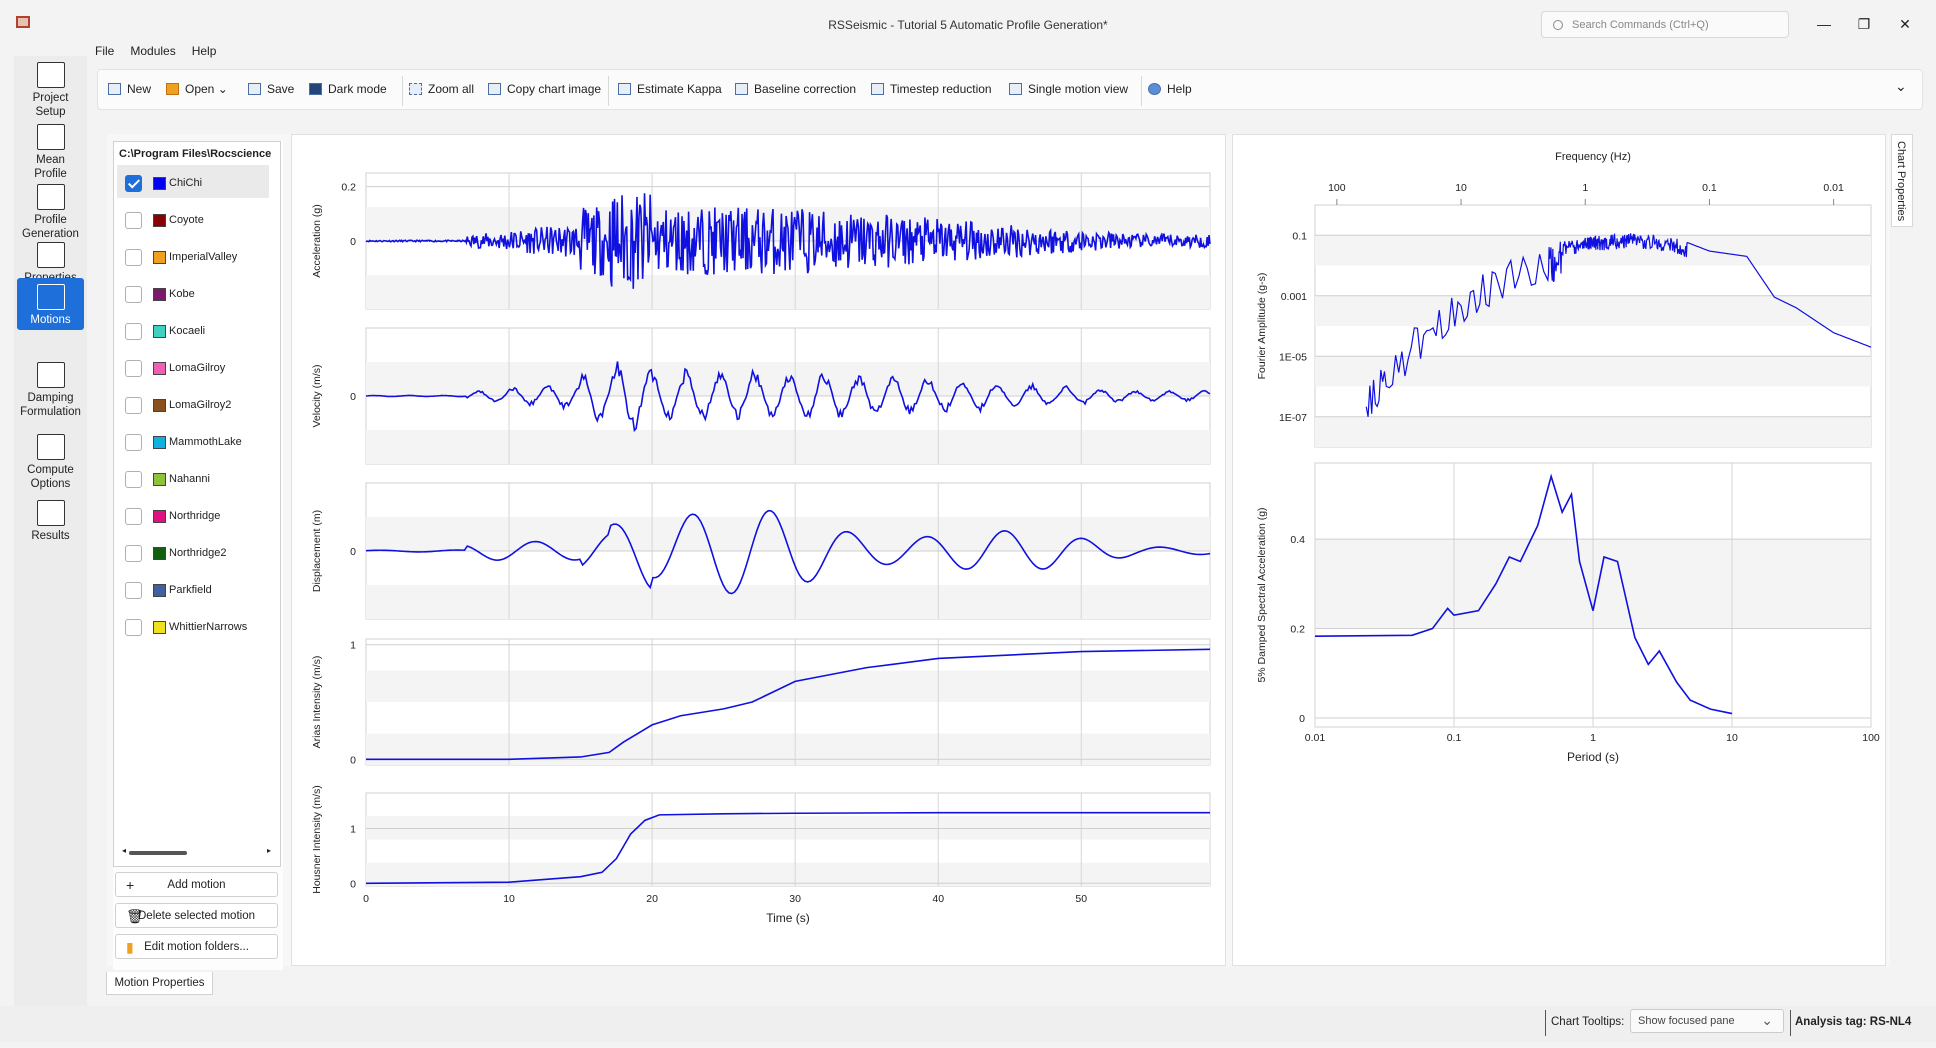 The height and width of the screenshot is (1048, 1936). I want to click on x-tick-label: 0.1, so click(1454, 738).